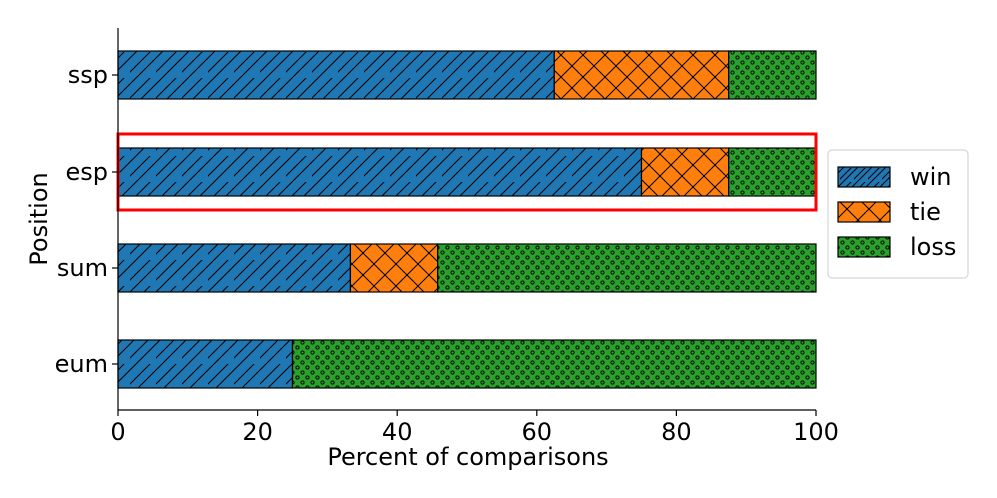  What do you see at coordinates (925, 212) in the screenshot?
I see `legend-label-tie: tie` at bounding box center [925, 212].